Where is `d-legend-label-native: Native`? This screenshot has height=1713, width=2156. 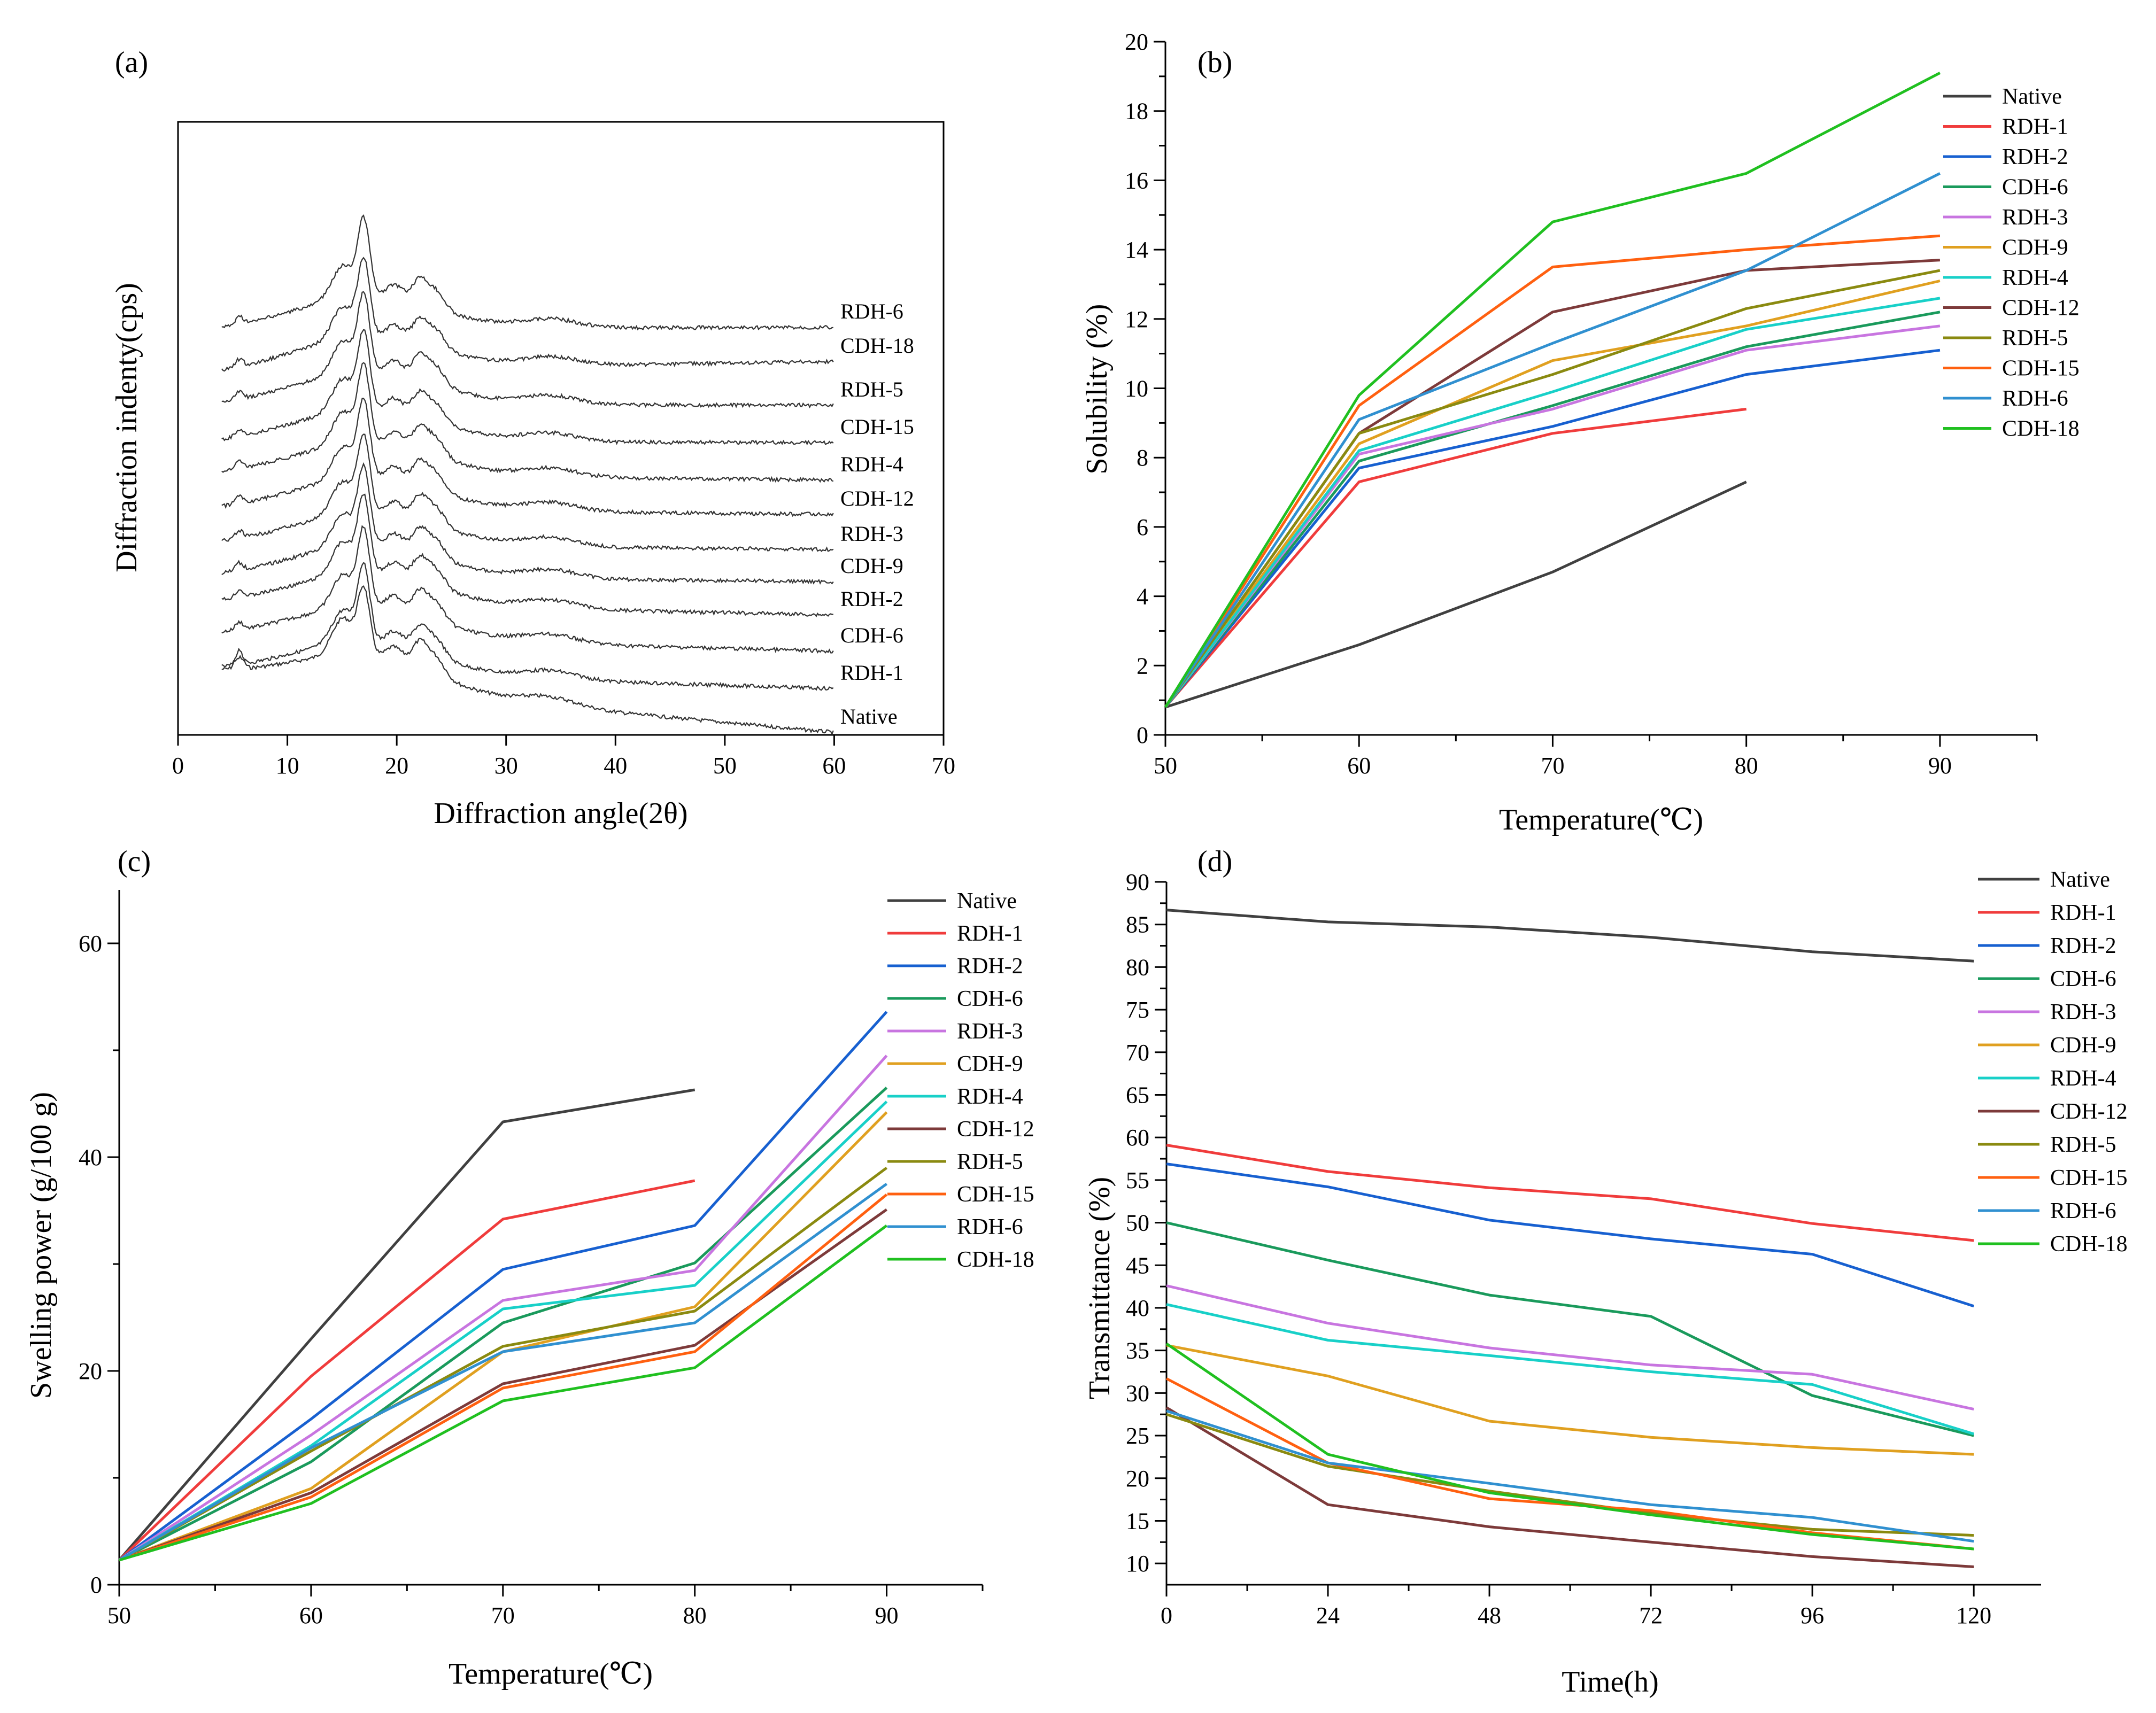 d-legend-label-native: Native is located at coordinates (2080, 879).